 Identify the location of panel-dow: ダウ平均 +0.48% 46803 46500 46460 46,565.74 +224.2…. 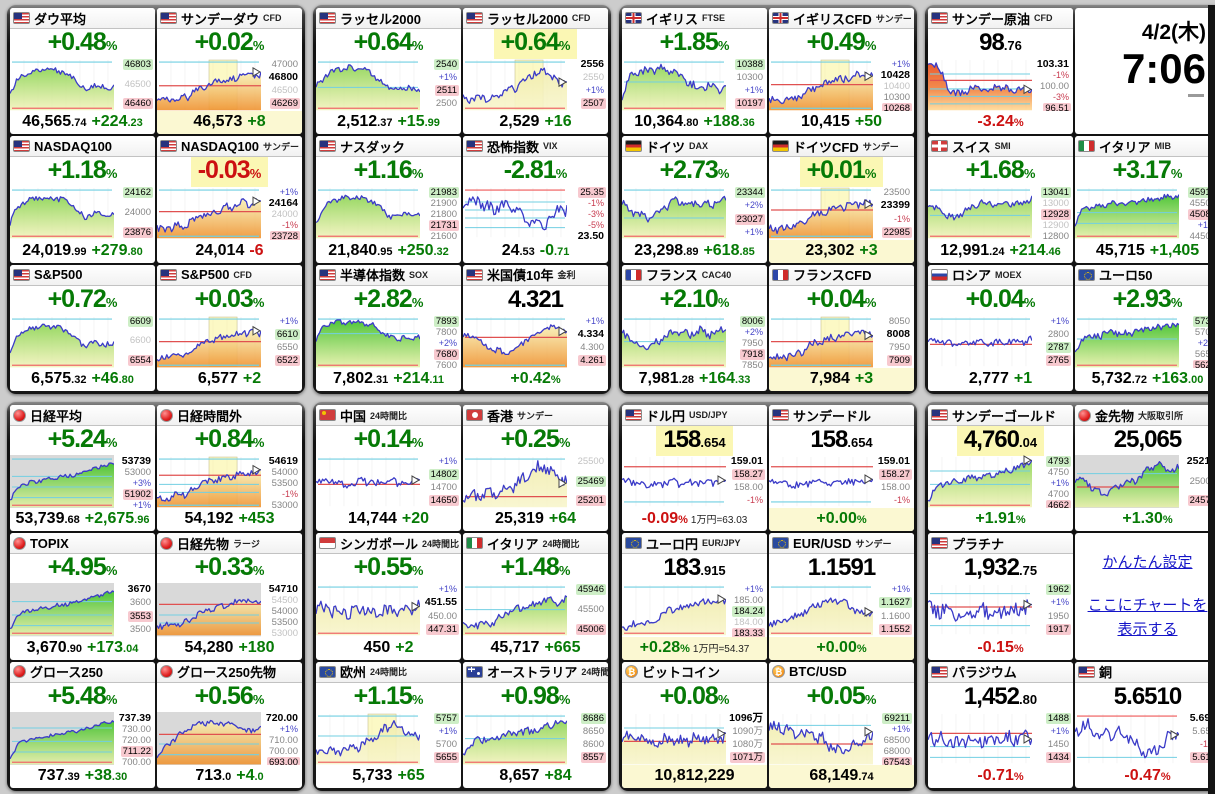
(82, 71).